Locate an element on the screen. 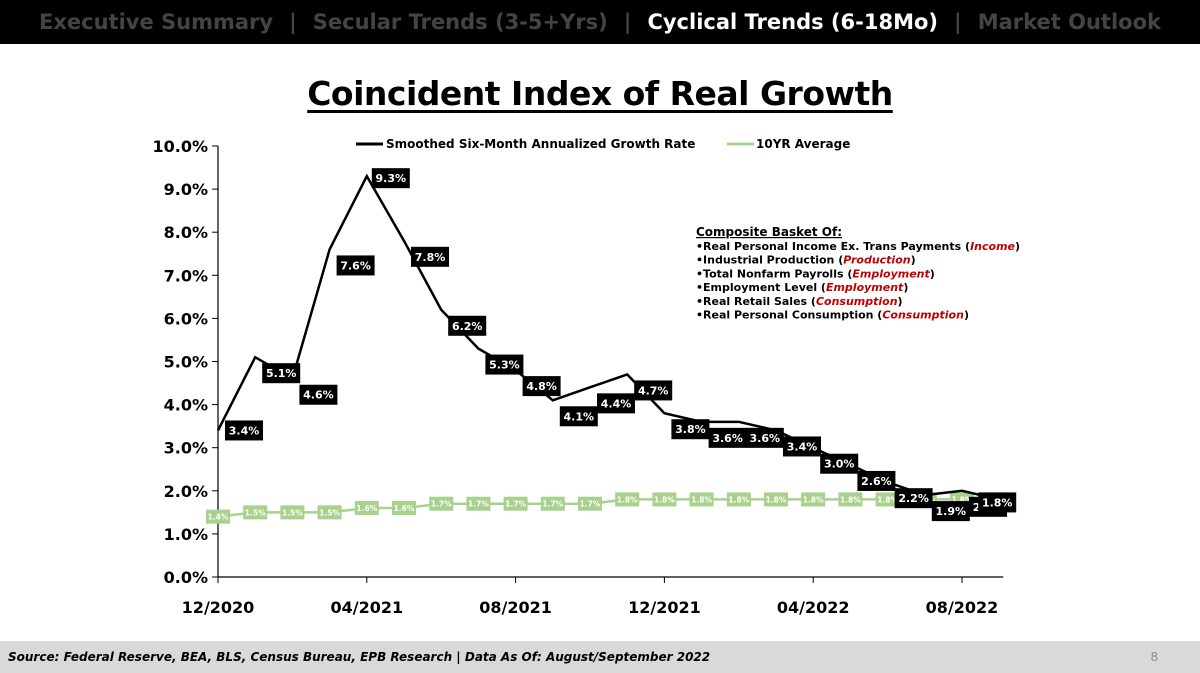 The width and height of the screenshot is (1200, 673). growth-data-label: 5.1% is located at coordinates (281, 373).